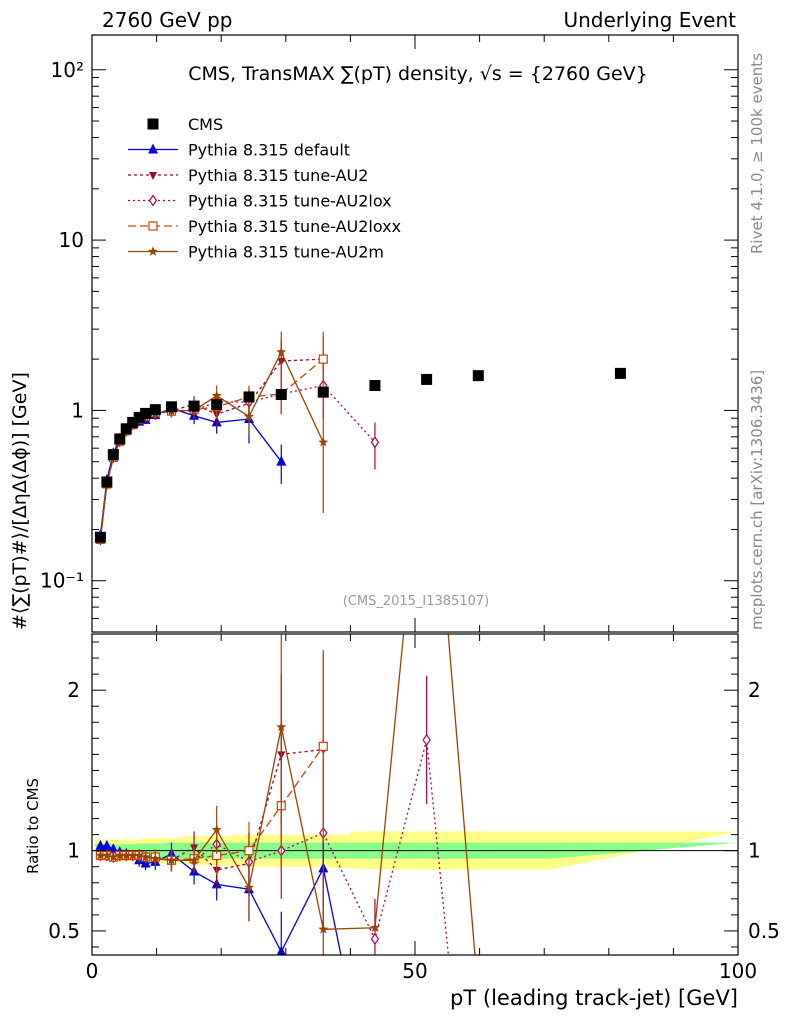 The height and width of the screenshot is (1024, 786). What do you see at coordinates (754, 851) in the screenshot?
I see `ratio-tick-label-right: 1` at bounding box center [754, 851].